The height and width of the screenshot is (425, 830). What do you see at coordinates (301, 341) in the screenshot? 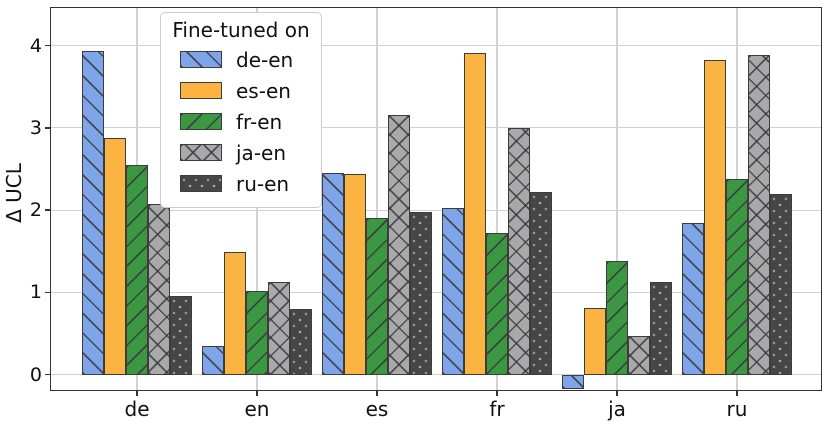
I see `bar-ru-en-en` at bounding box center [301, 341].